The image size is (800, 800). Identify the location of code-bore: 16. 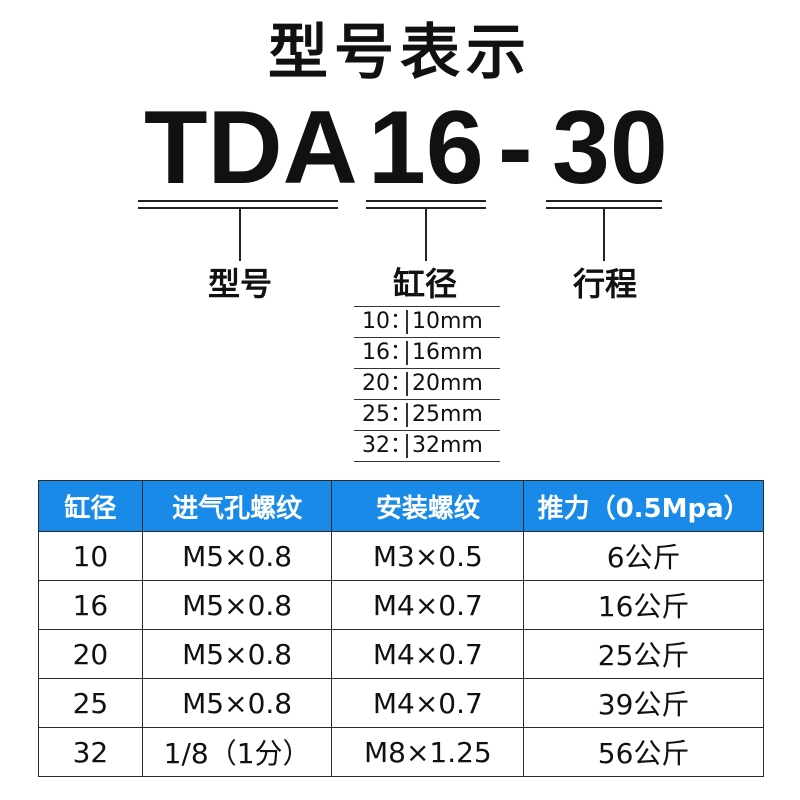
(426, 148).